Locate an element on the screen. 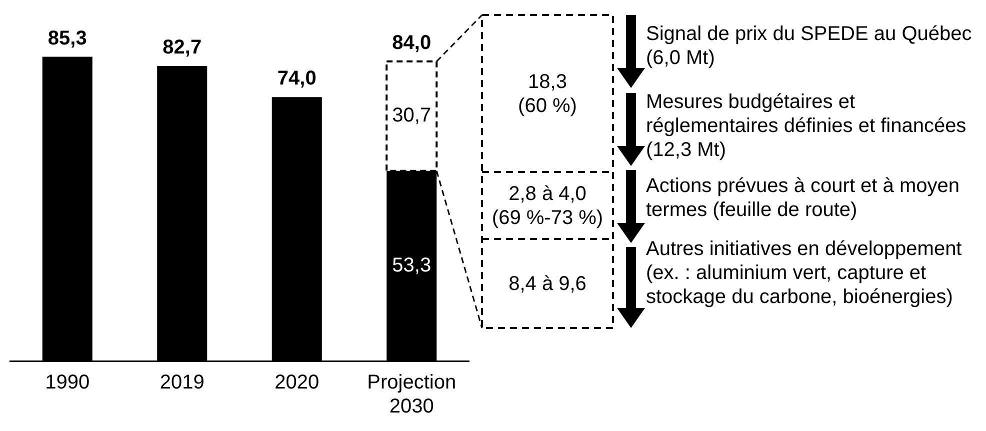  text: Autres initiatives en développement (ex. : aluminium vert, capture et stockage du carbone, bioénergies) is located at coordinates (804, 273).